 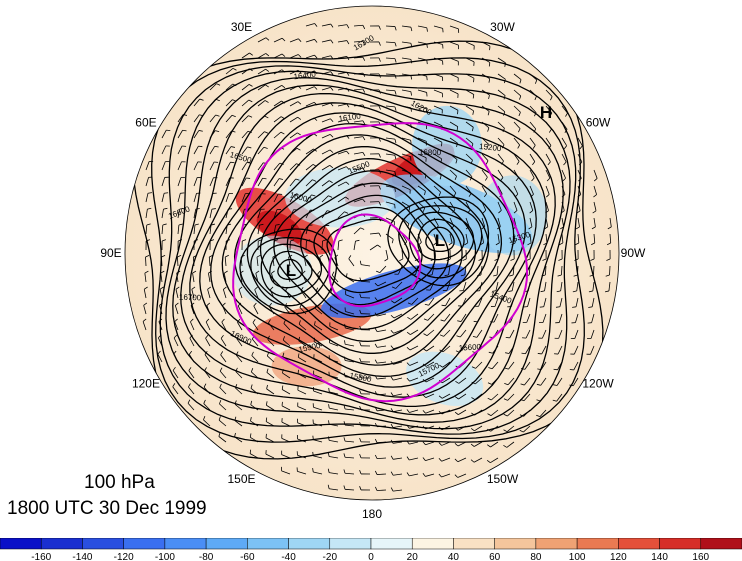 I want to click on contour-label: 16700, so click(x=190, y=298).